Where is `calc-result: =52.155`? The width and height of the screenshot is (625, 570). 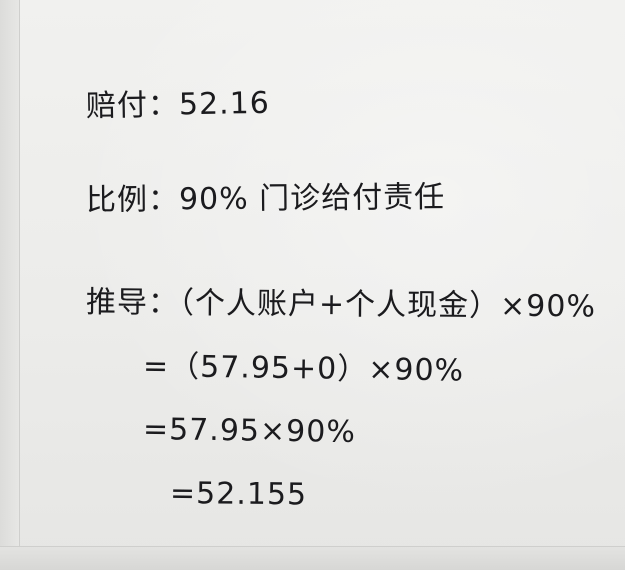
calc-result: =52.155 is located at coordinates (238, 494).